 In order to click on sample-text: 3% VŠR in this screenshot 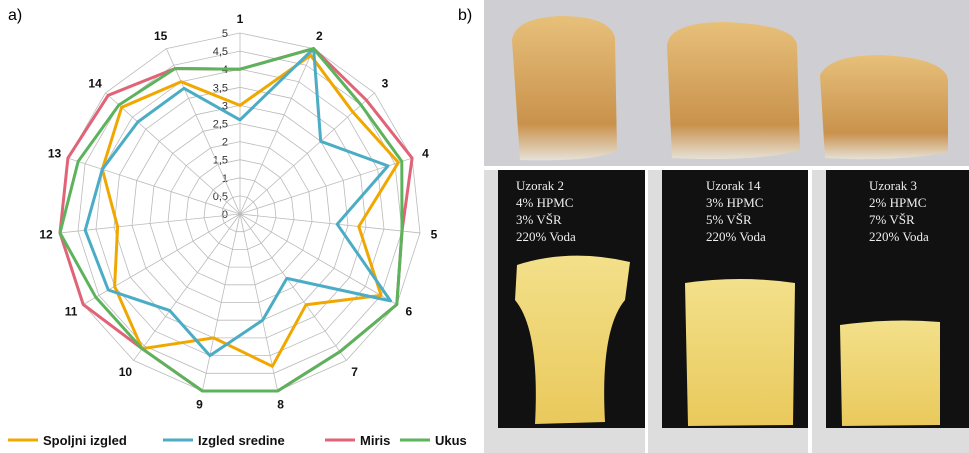, I will do `click(539, 219)`.